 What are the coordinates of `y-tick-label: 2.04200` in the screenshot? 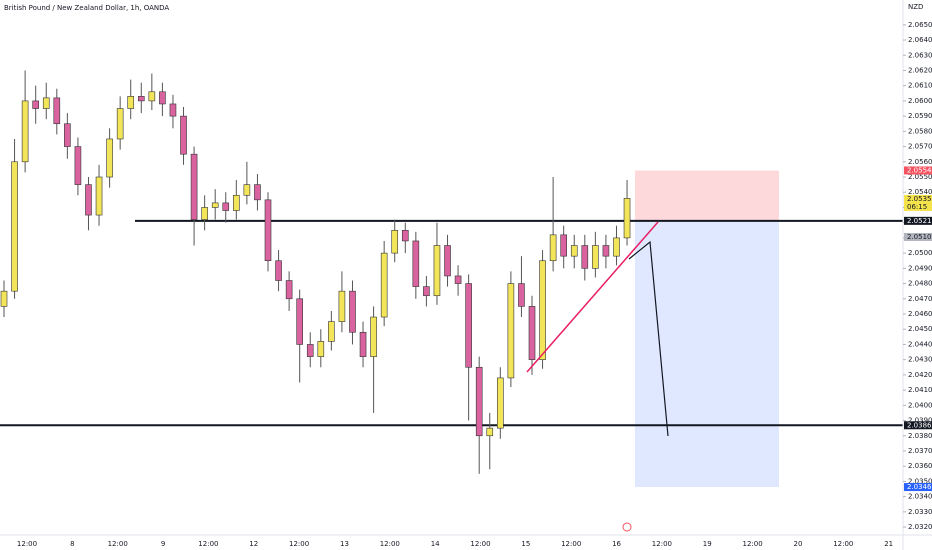 It's located at (920, 375).